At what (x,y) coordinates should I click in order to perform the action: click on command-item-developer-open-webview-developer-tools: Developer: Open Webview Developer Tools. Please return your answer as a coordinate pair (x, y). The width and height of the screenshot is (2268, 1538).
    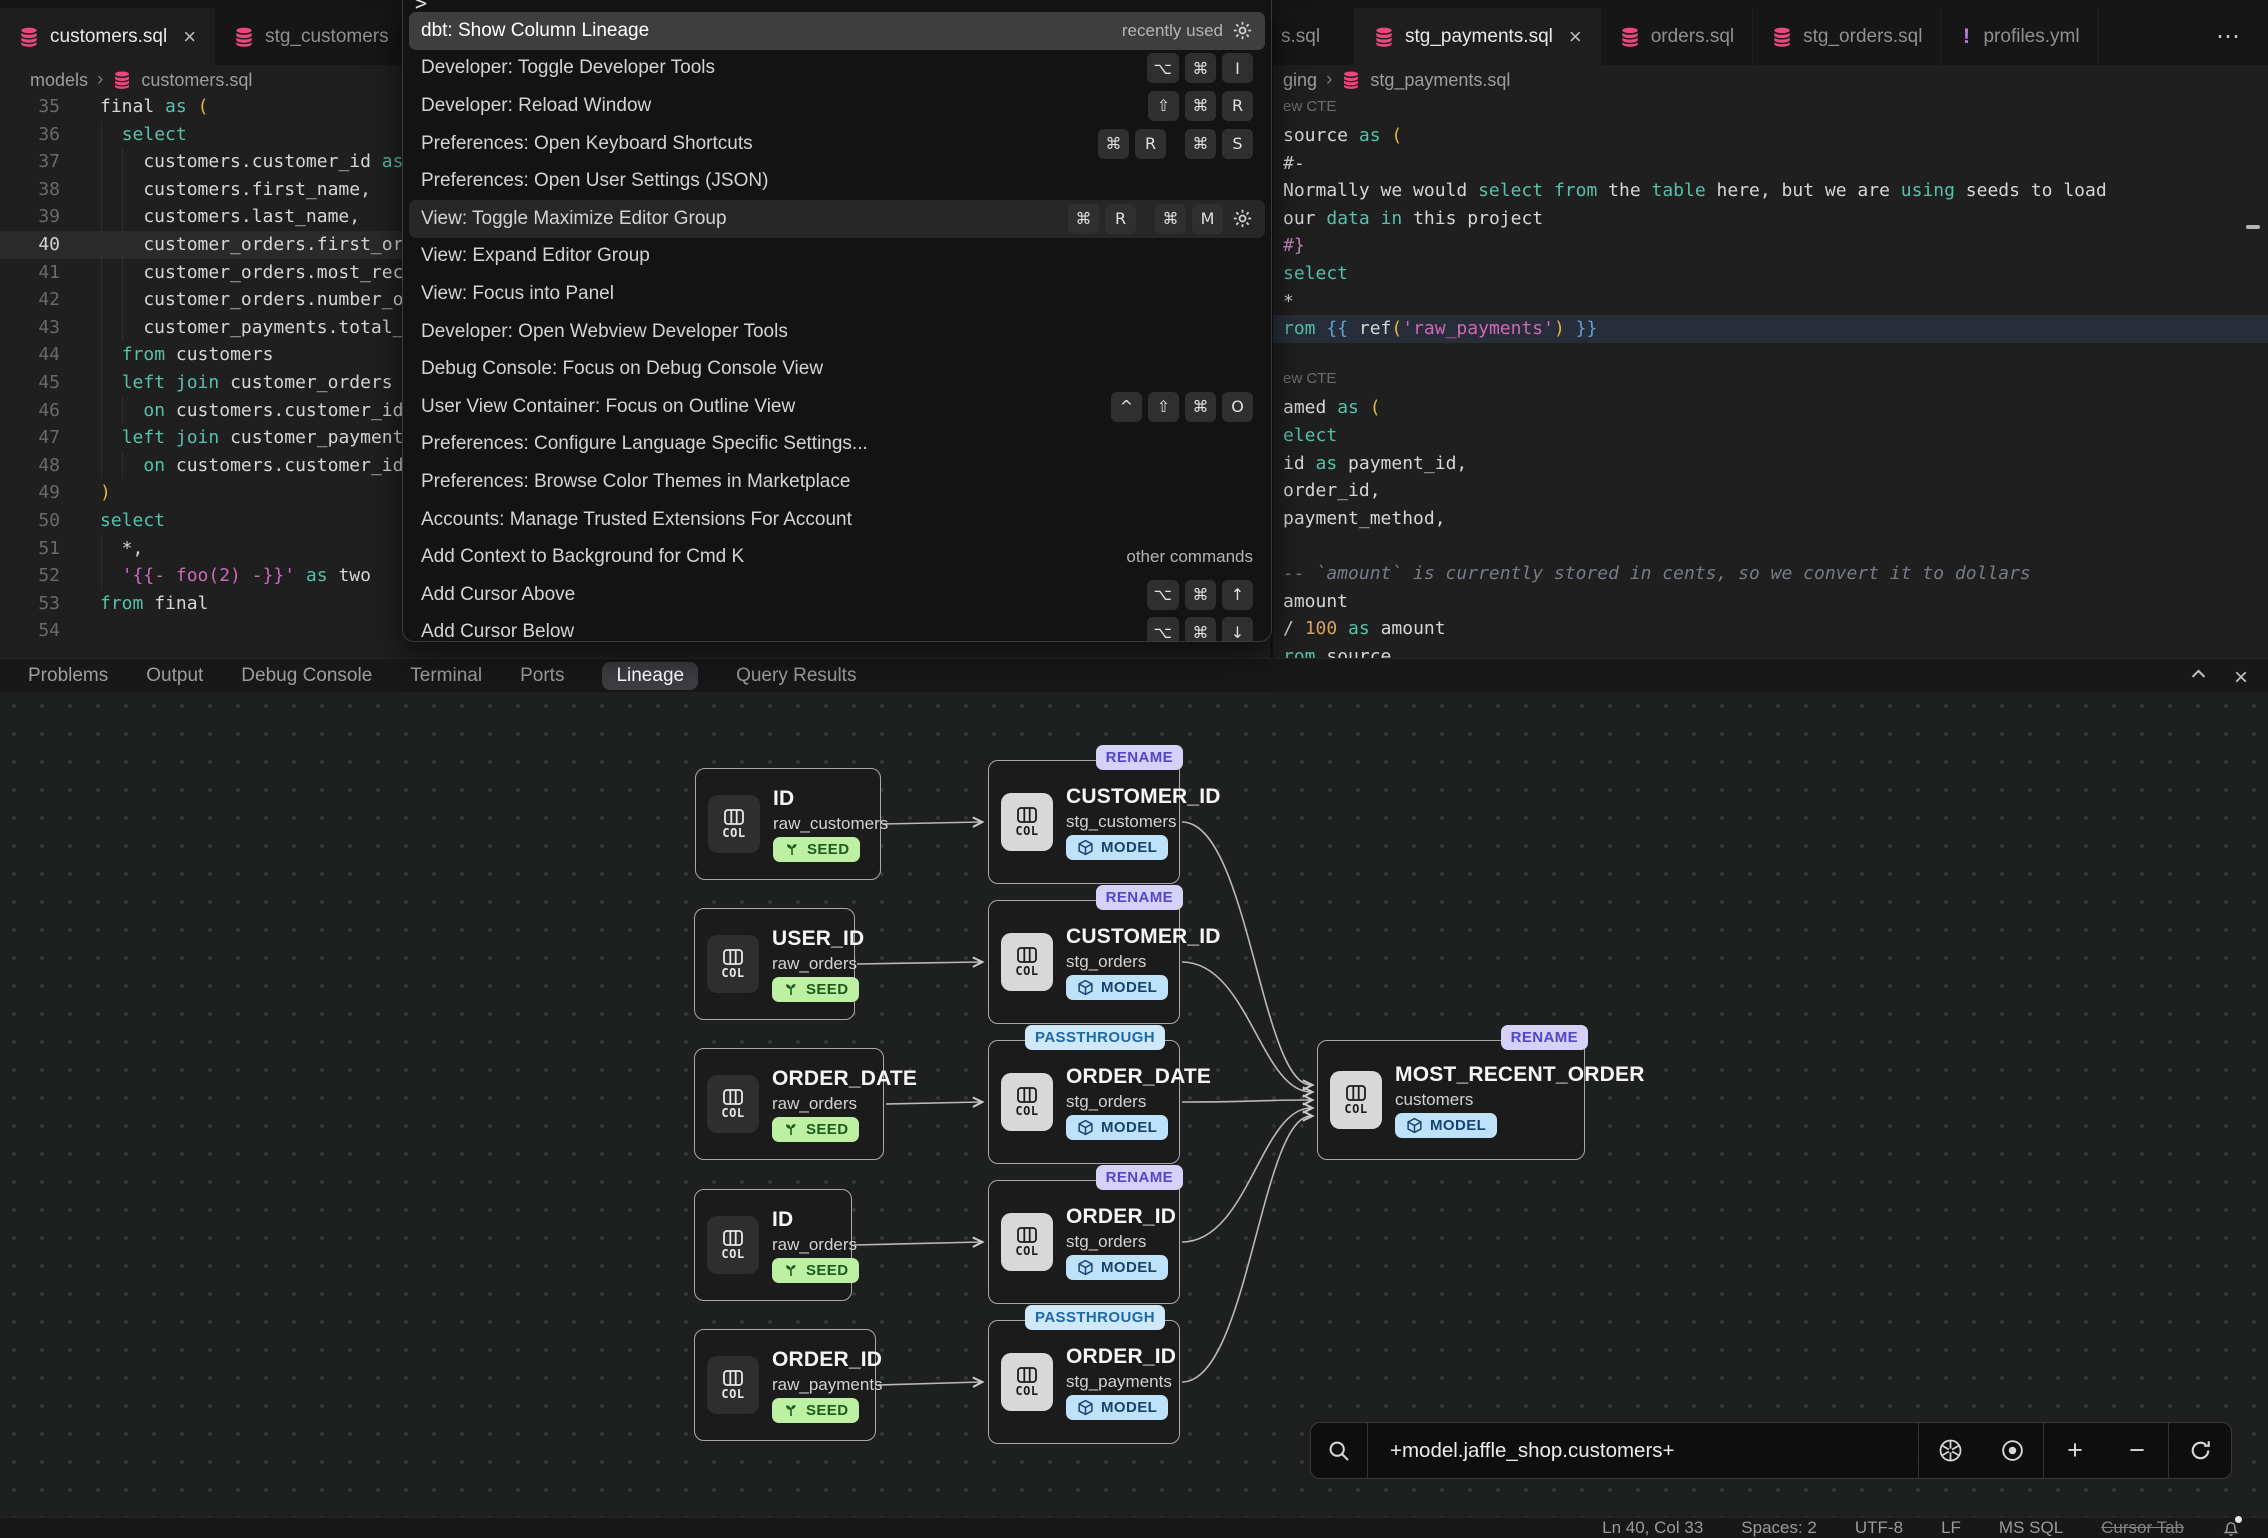
    Looking at the image, I should click on (837, 332).